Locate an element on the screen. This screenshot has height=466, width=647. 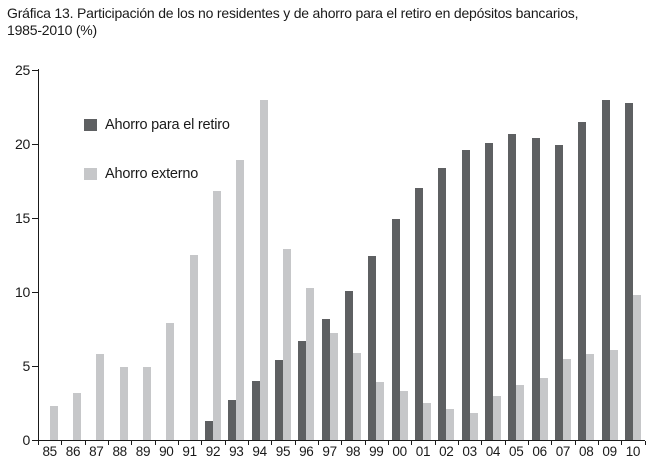
x-tick-label-04: 04 is located at coordinates (493, 451).